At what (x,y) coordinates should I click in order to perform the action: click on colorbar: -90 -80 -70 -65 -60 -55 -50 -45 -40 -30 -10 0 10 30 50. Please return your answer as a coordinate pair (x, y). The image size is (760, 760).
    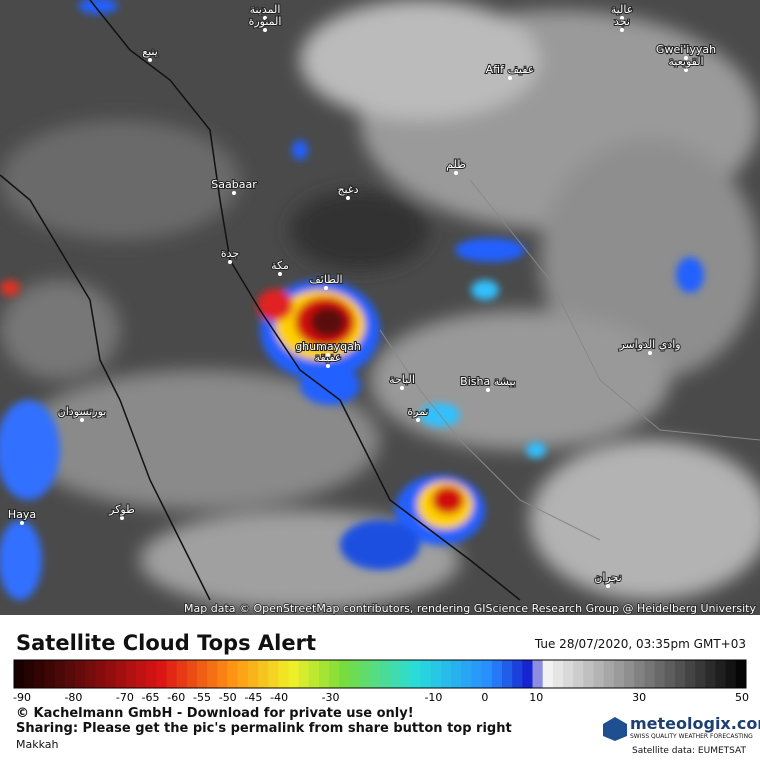
    Looking at the image, I should click on (381, 681).